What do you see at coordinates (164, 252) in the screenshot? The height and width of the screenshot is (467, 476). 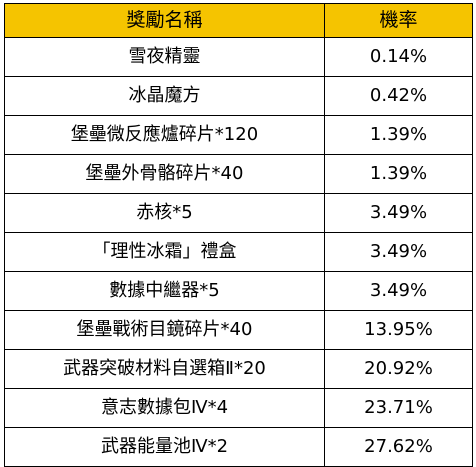 I see `reward-name-cell: 「理性冰霜」禮盒` at bounding box center [164, 252].